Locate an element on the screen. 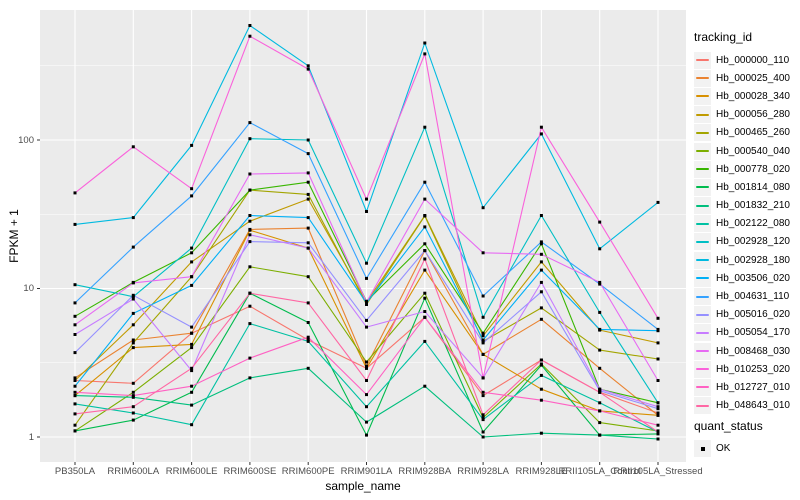  legend-item: Hb_000025_400 is located at coordinates (747, 78).